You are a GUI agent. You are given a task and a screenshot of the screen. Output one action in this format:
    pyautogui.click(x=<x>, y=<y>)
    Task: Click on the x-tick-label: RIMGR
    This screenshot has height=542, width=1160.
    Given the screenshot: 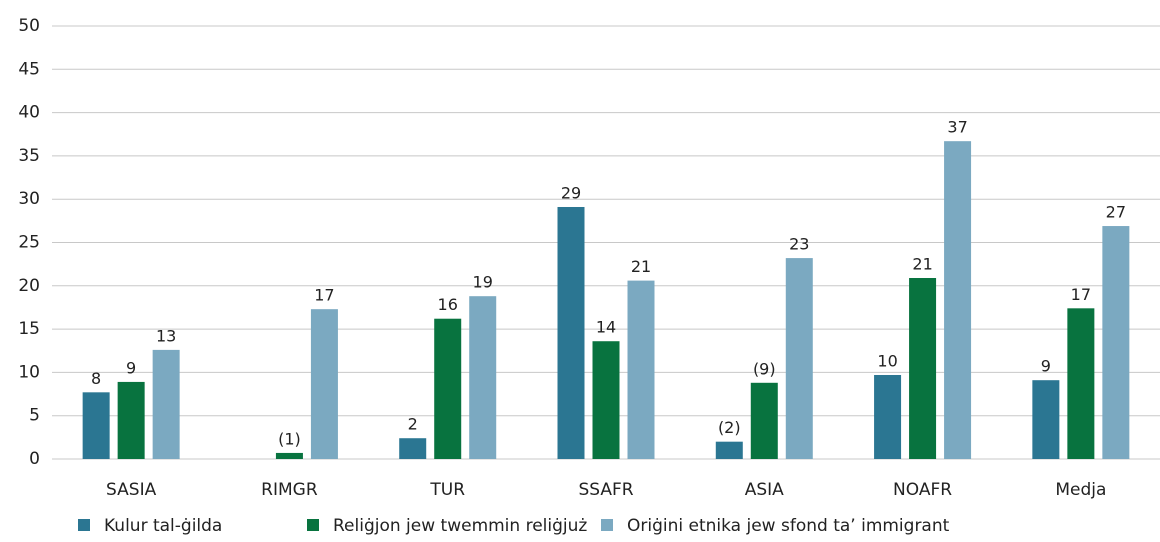 What is the action you would take?
    pyautogui.click(x=289, y=490)
    